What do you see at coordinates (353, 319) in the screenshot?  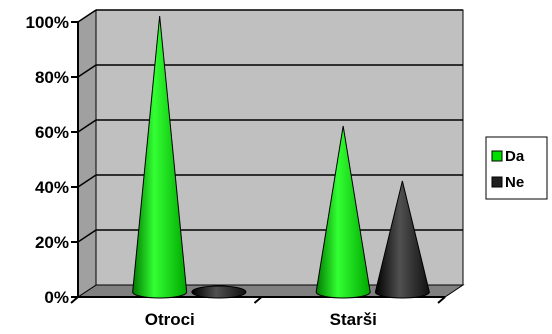 I see `x-category-label: Starši` at bounding box center [353, 319].